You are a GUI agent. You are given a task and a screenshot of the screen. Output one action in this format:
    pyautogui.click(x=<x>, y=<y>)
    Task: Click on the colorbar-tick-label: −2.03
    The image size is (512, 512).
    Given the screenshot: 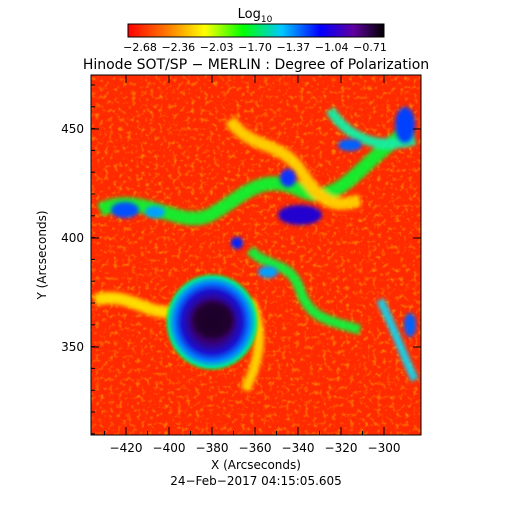 What is the action you would take?
    pyautogui.click(x=217, y=47)
    